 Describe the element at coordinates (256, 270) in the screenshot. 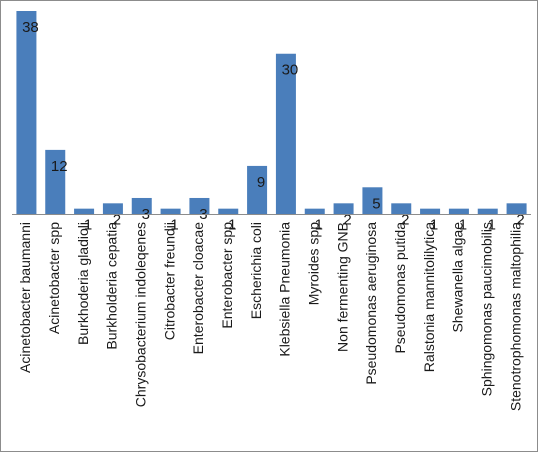

I see `x-tick-label: Escherichia coli` at that location.